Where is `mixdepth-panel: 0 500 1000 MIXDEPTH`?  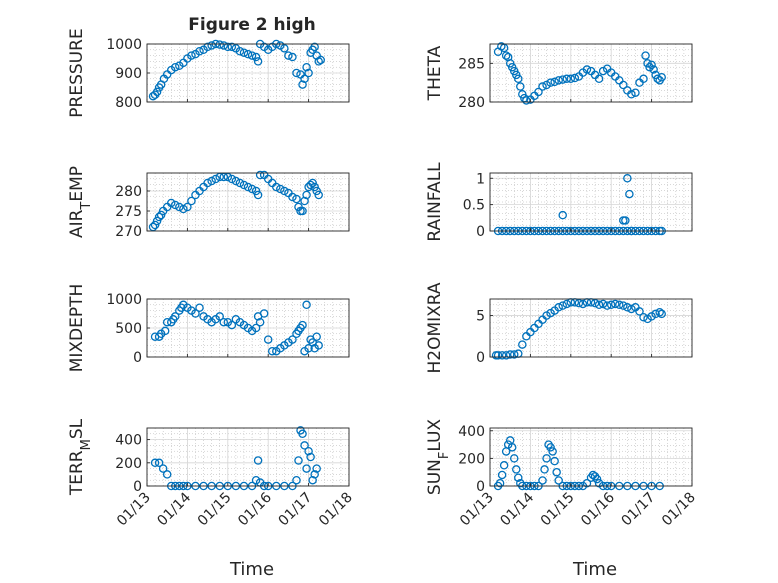 mixdepth-panel: 0 500 1000 MIXDEPTH is located at coordinates (208, 328).